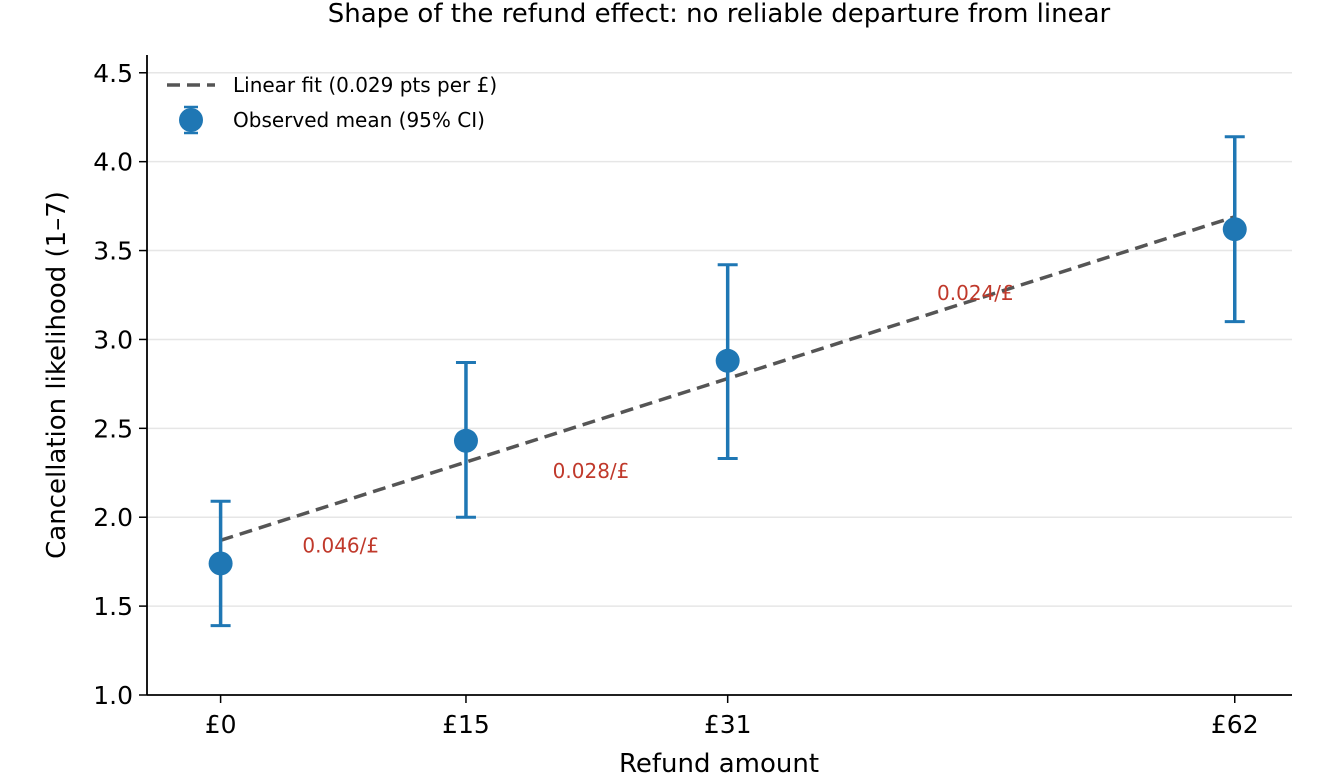 The image size is (1335, 776). Describe the element at coordinates (975, 293) in the screenshot. I see `slope-label: 0.024/£` at that location.